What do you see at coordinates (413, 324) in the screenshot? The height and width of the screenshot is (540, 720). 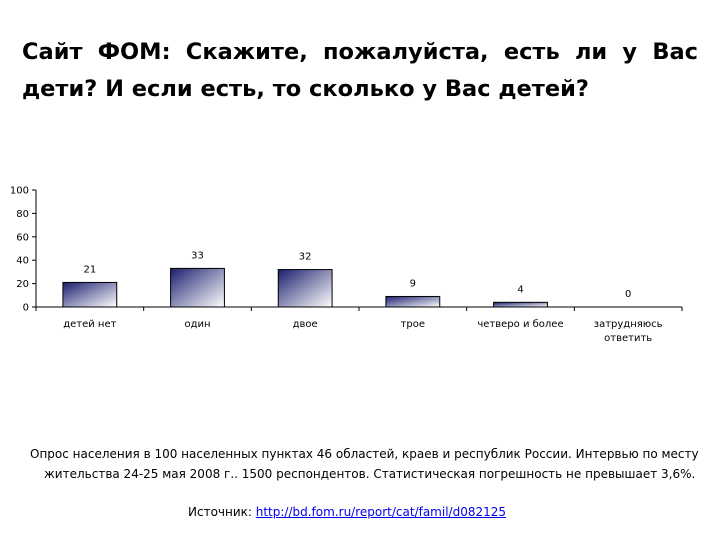 I see `x-tick-label: трое` at bounding box center [413, 324].